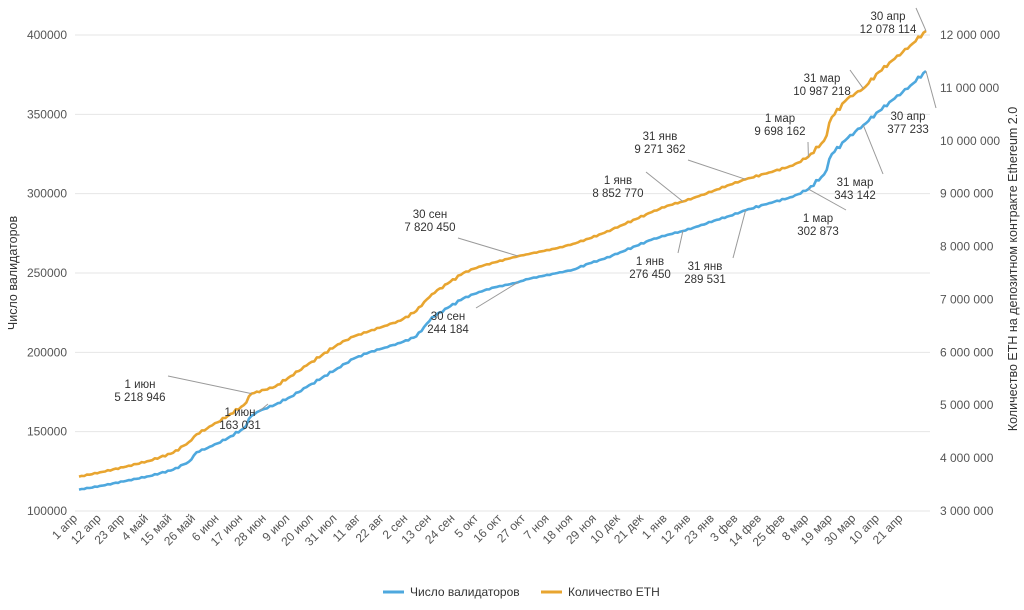 This screenshot has width=1024, height=610. Describe the element at coordinates (967, 405) in the screenshot. I see `right-tick-label: 5 000 000` at that location.